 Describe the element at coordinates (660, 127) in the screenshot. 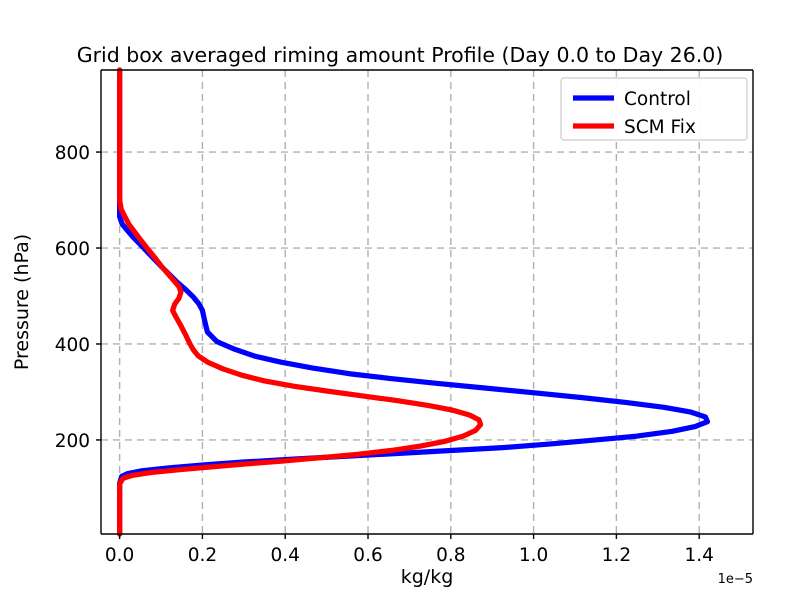

I see `legend-label-scm-fix: SCM Fix` at that location.